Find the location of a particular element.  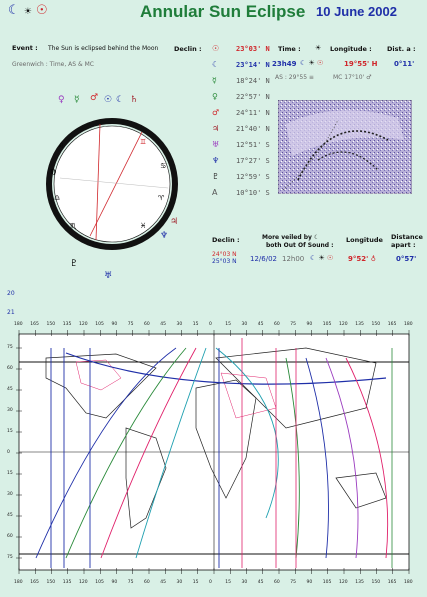

moon-veiled-note-2: both Out Of Sound : is located at coordinates (300, 245).